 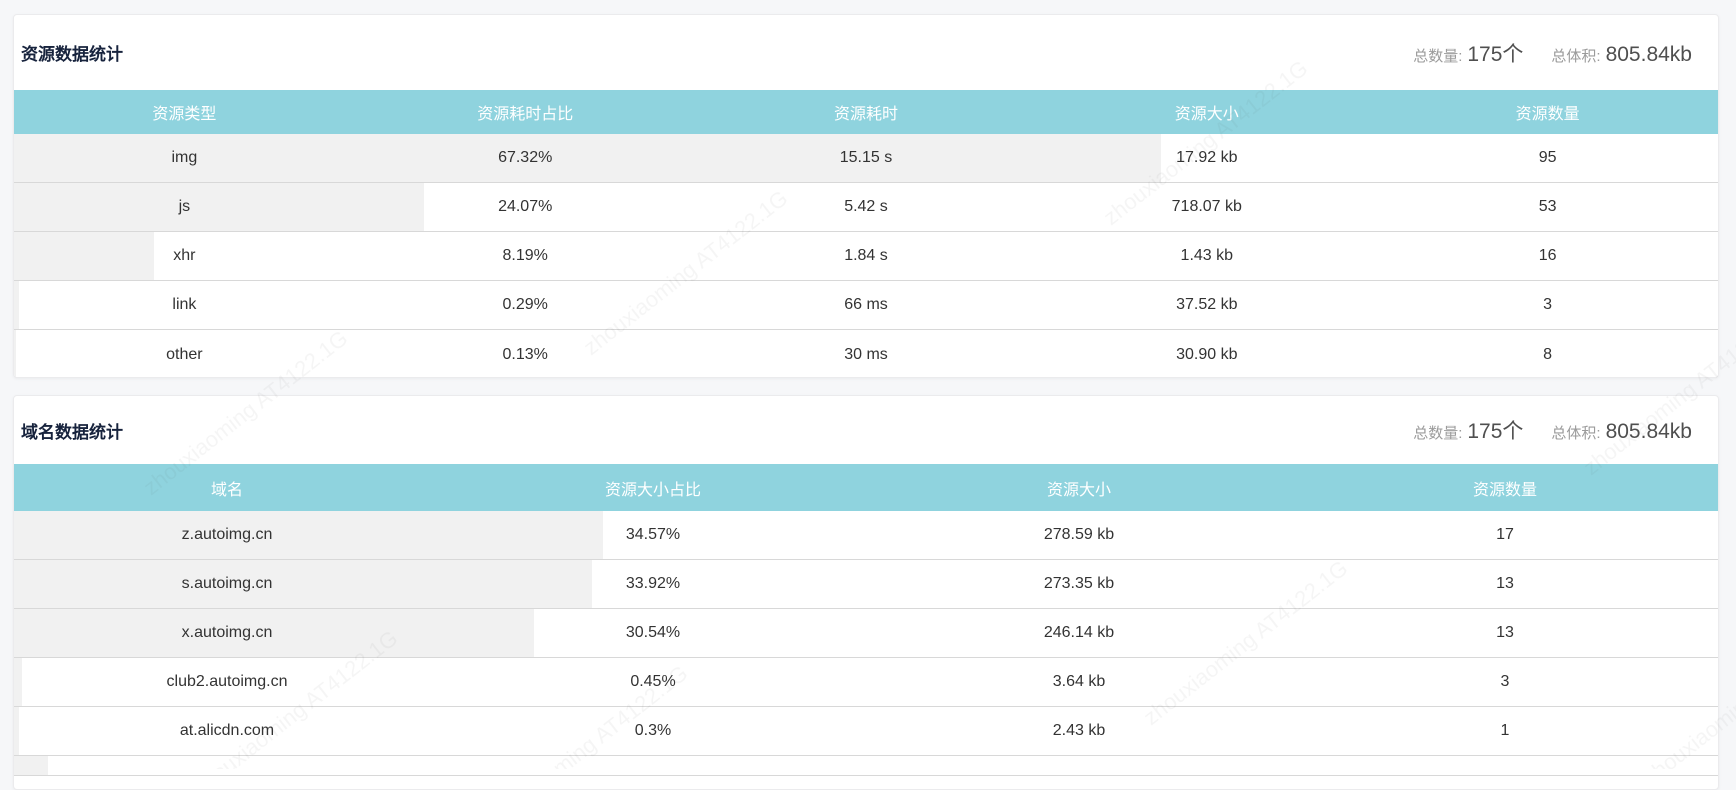 I want to click on cell-size: 1.43 kb, so click(x=1207, y=255).